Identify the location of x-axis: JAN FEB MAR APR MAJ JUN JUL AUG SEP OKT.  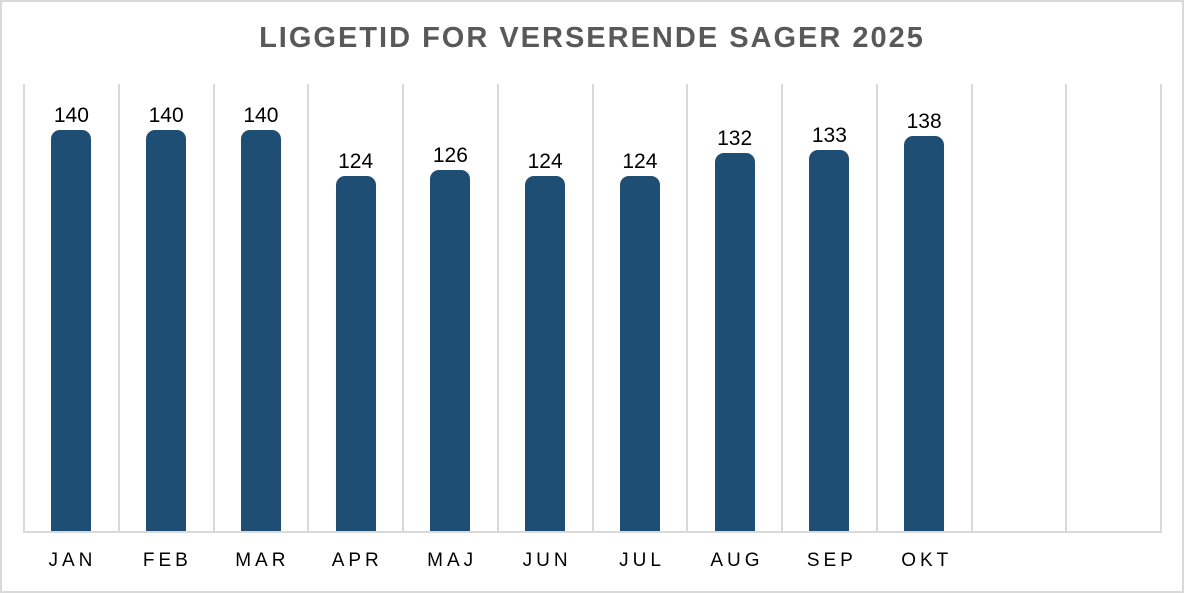
(592, 561).